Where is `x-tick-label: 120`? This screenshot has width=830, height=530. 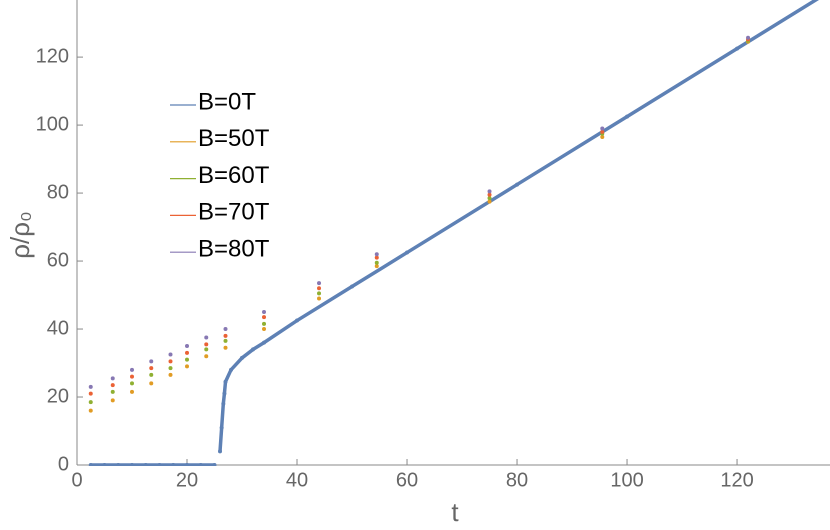
x-tick-label: 120 is located at coordinates (736, 480).